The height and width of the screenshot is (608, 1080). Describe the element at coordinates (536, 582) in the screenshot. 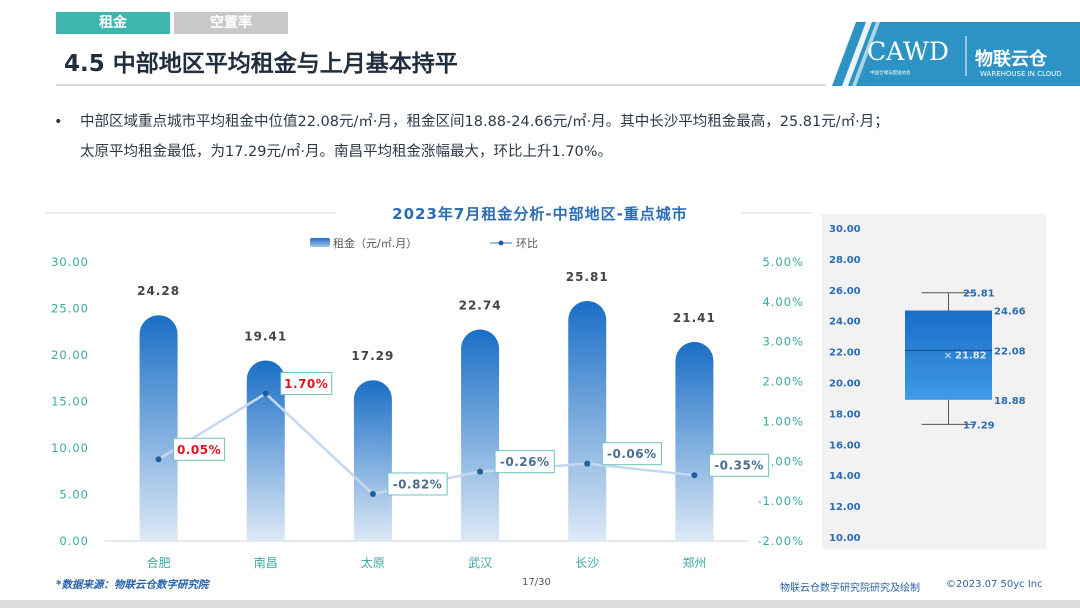

I see `page-number: 17/30` at that location.